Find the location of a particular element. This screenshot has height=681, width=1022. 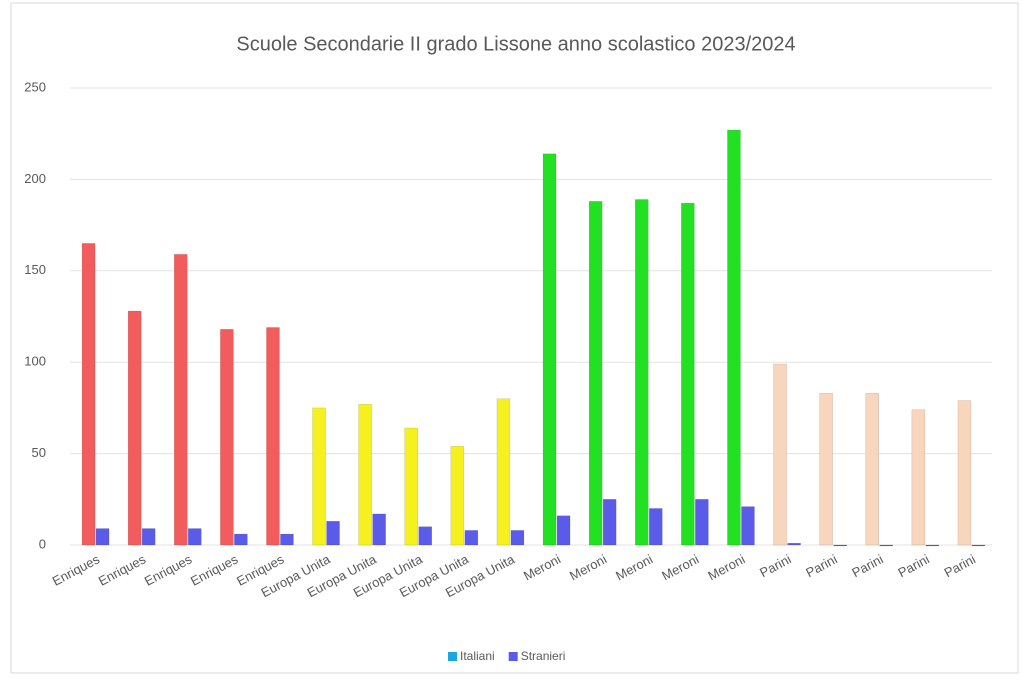

y-tick-label: 150 is located at coordinates (35, 269).